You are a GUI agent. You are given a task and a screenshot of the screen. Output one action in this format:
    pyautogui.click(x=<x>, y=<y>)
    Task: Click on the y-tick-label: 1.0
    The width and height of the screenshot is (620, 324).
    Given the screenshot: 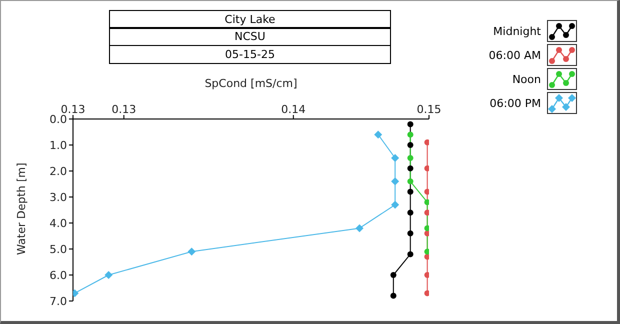 What is the action you would take?
    pyautogui.click(x=58, y=145)
    